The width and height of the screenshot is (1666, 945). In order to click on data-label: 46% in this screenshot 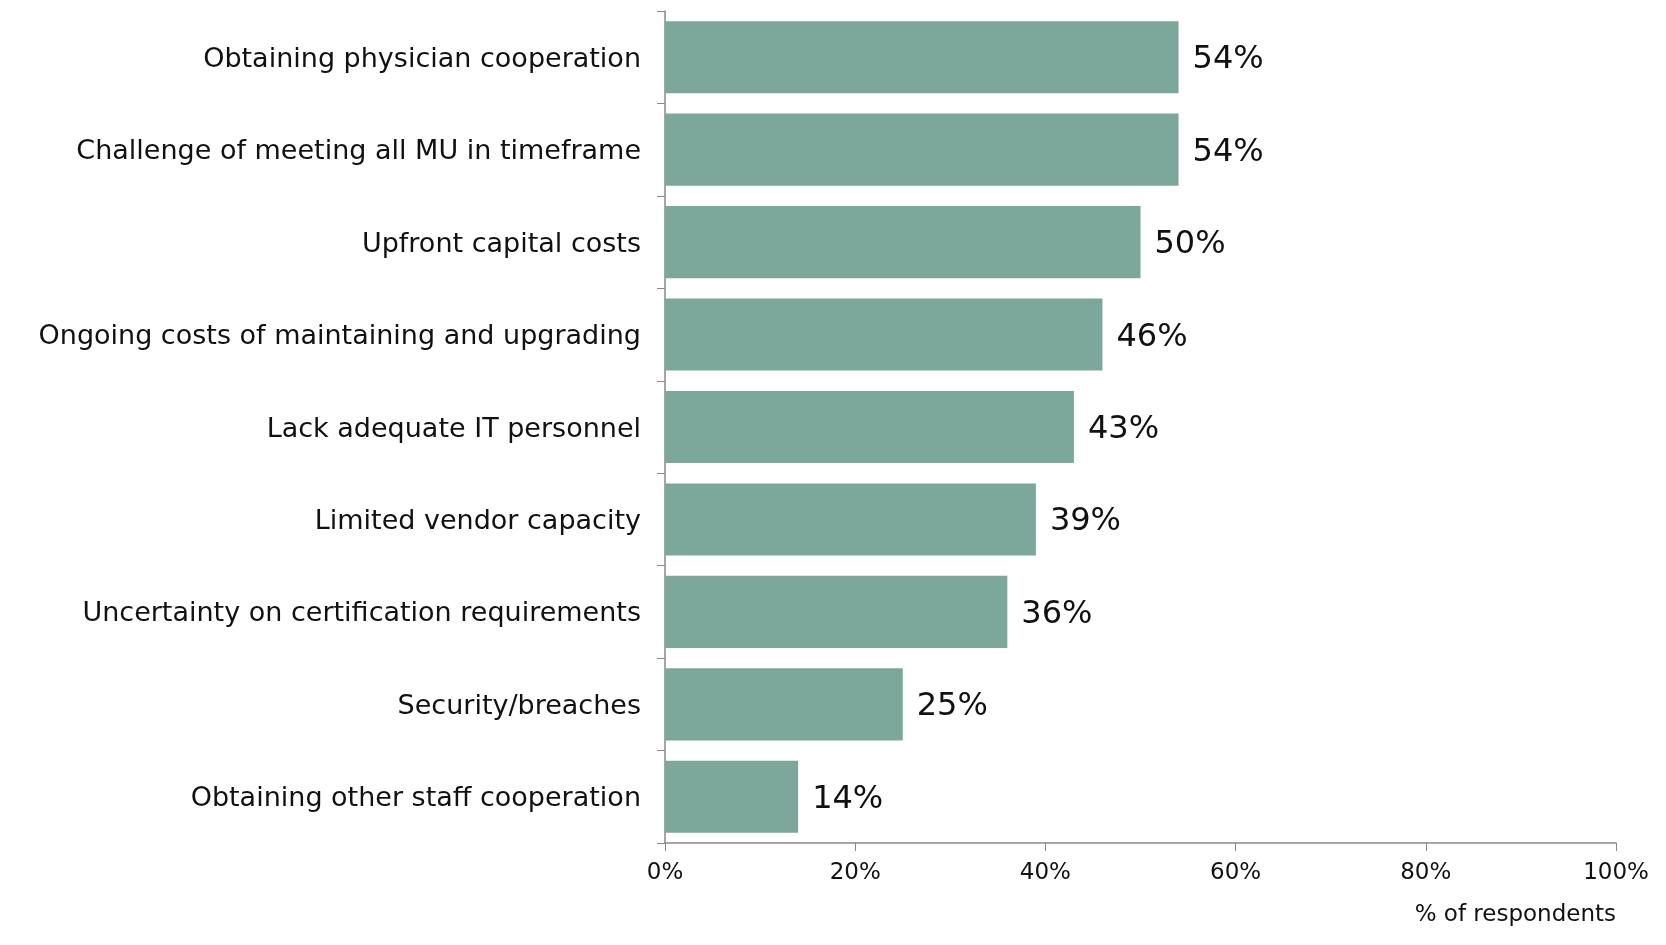, I will do `click(1152, 334)`.